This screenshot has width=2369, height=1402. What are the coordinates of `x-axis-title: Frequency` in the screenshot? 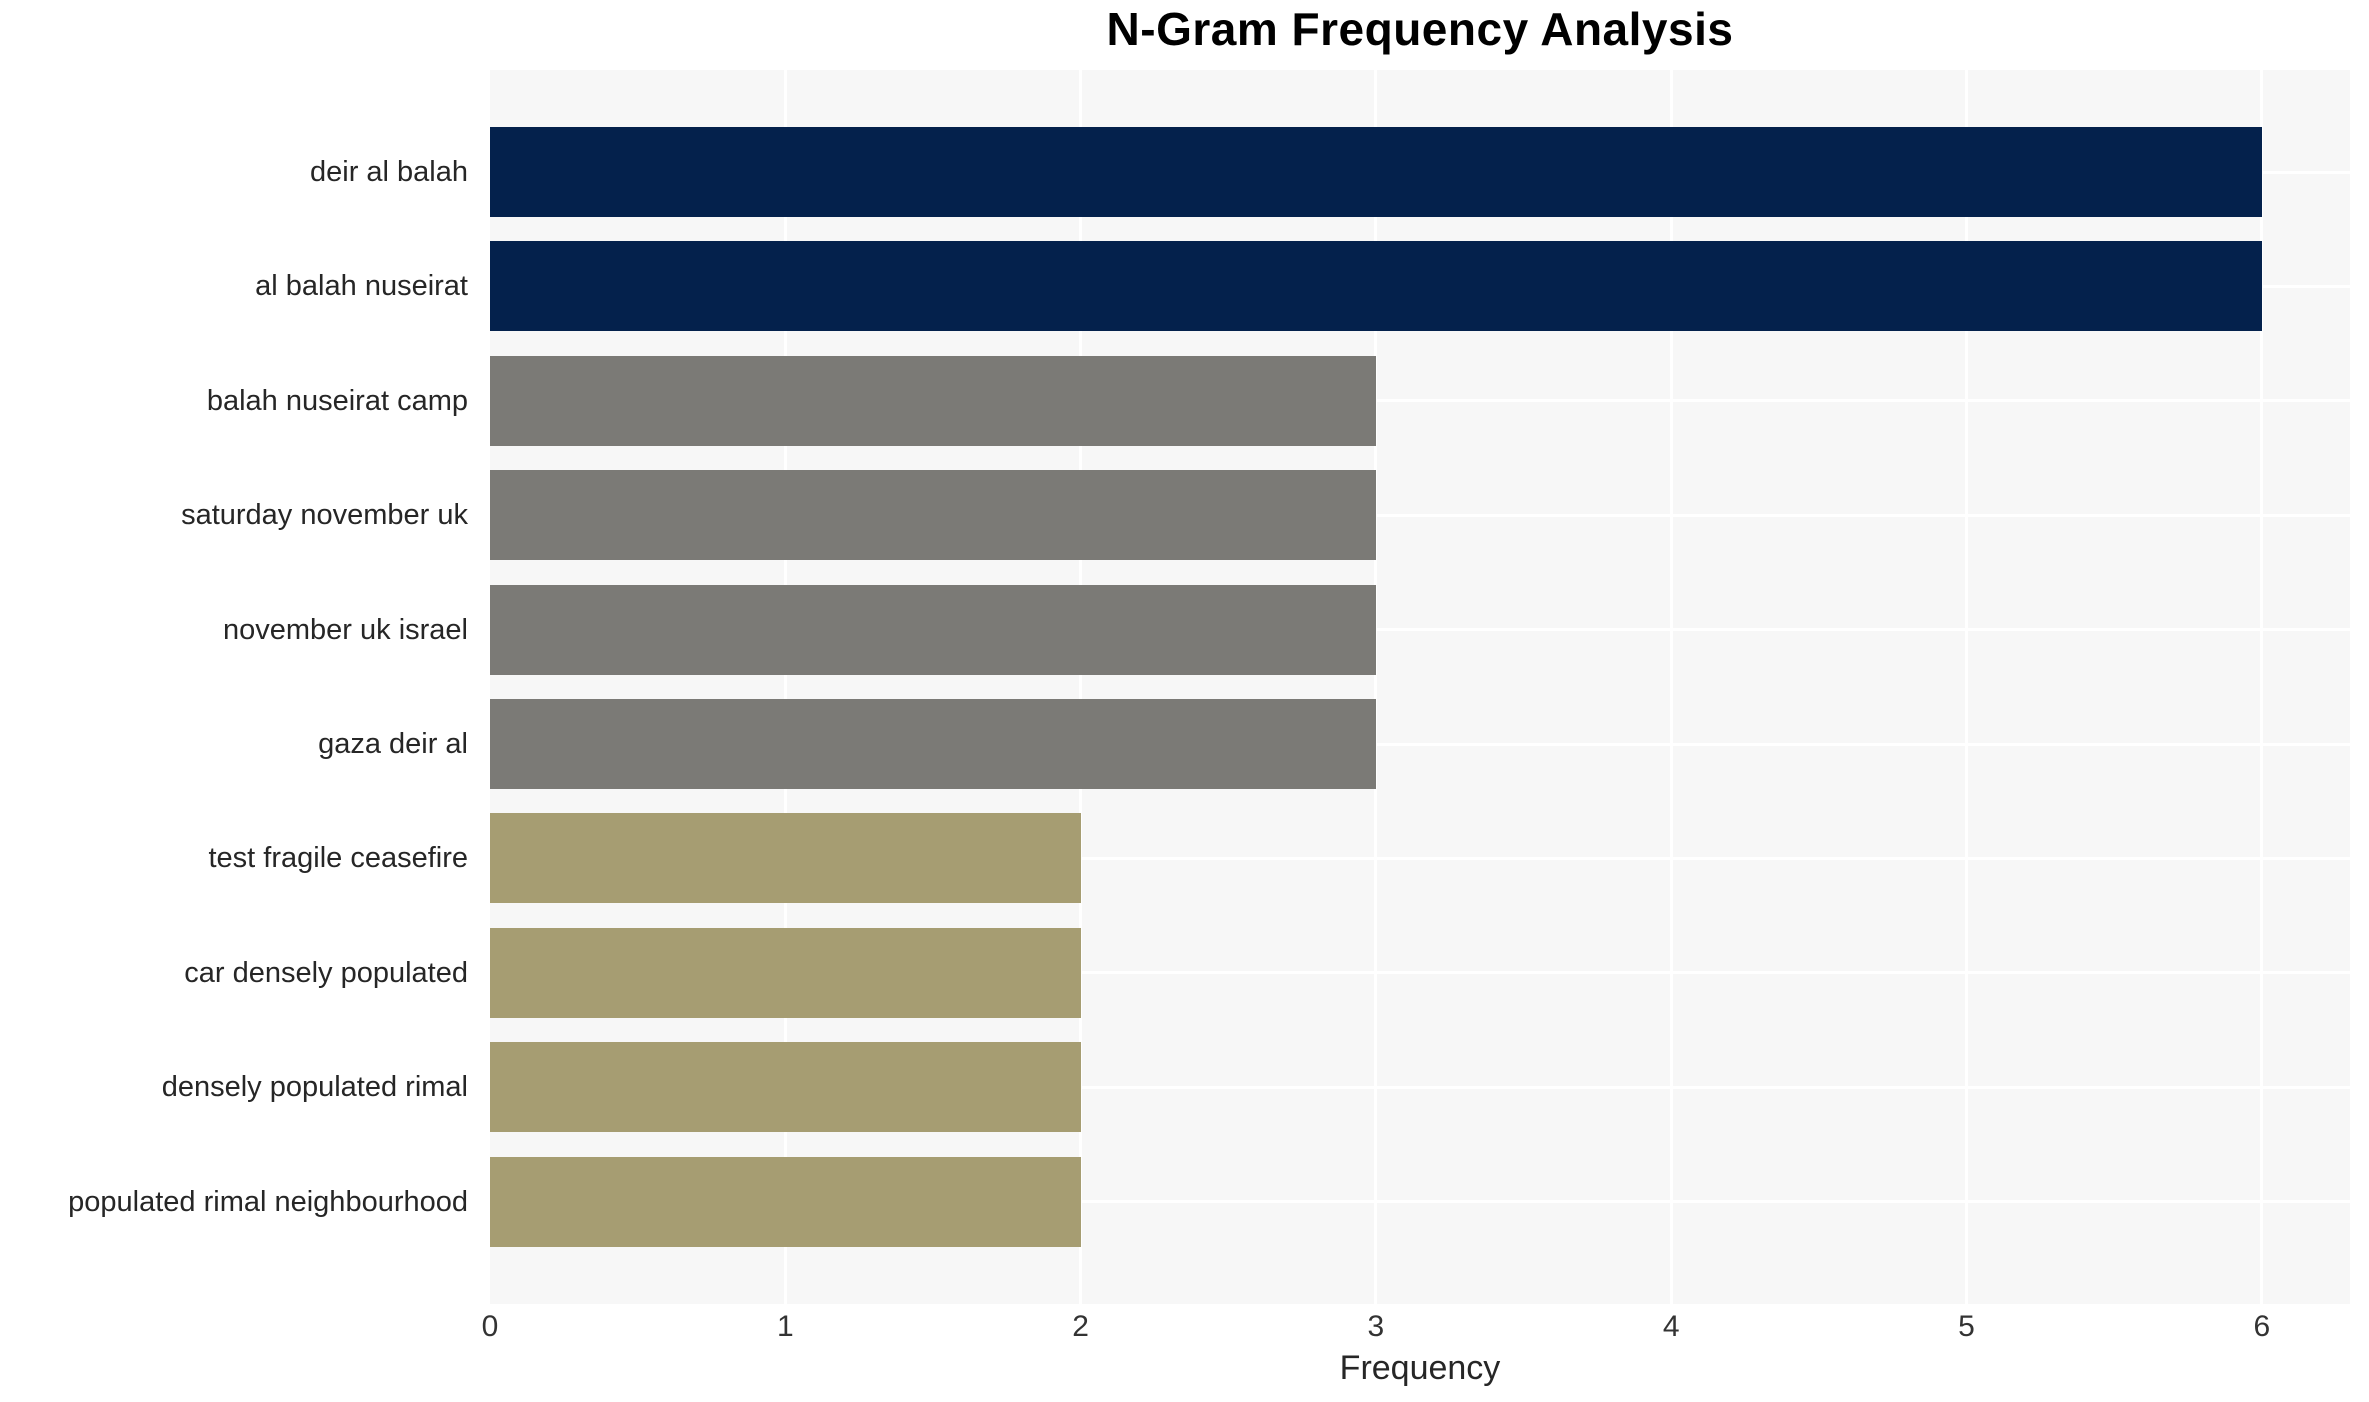 It's located at (1420, 1368).